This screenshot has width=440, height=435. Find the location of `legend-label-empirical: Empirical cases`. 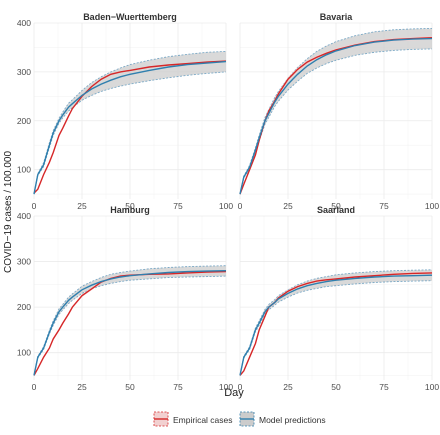

legend-label-empirical: Empirical cases is located at coordinates (203, 420).